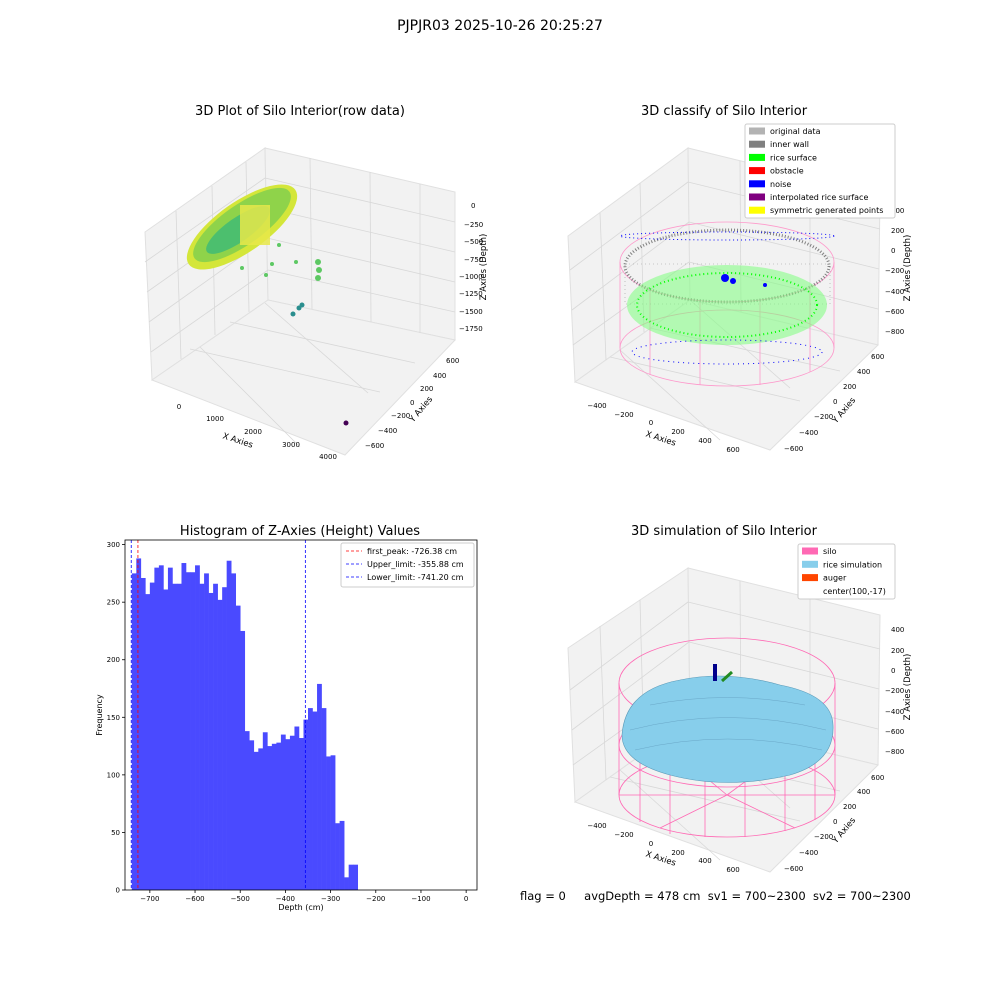 The width and height of the screenshot is (1000, 1000). I want to click on p2-ztick: −600, so click(894, 312).